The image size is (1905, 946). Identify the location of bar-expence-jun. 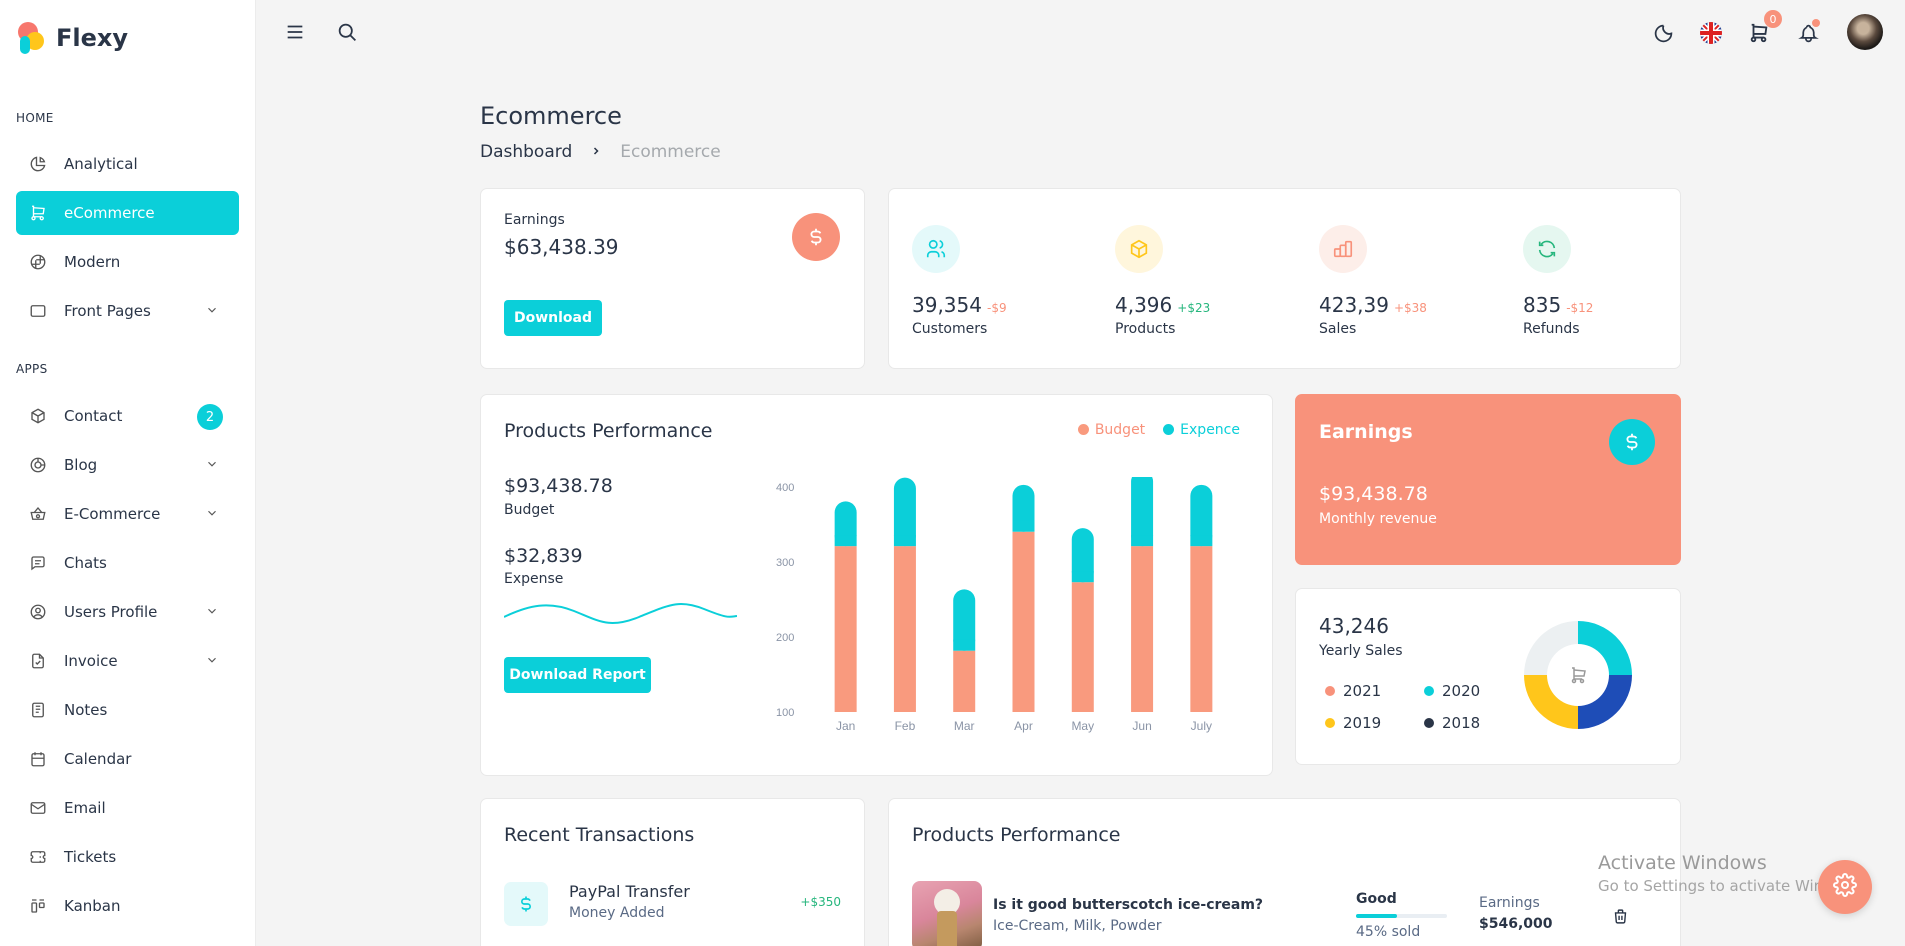
(1142, 512).